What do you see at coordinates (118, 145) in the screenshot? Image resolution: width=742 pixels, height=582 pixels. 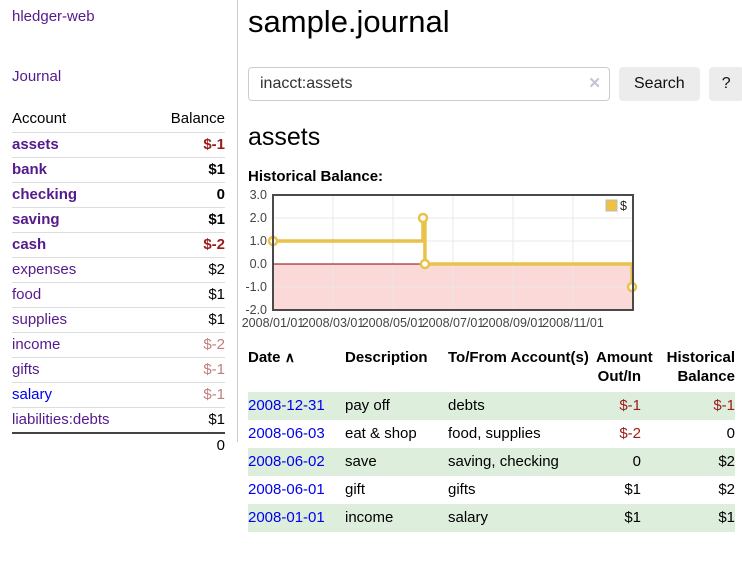 I see `account-row: assets $-1` at bounding box center [118, 145].